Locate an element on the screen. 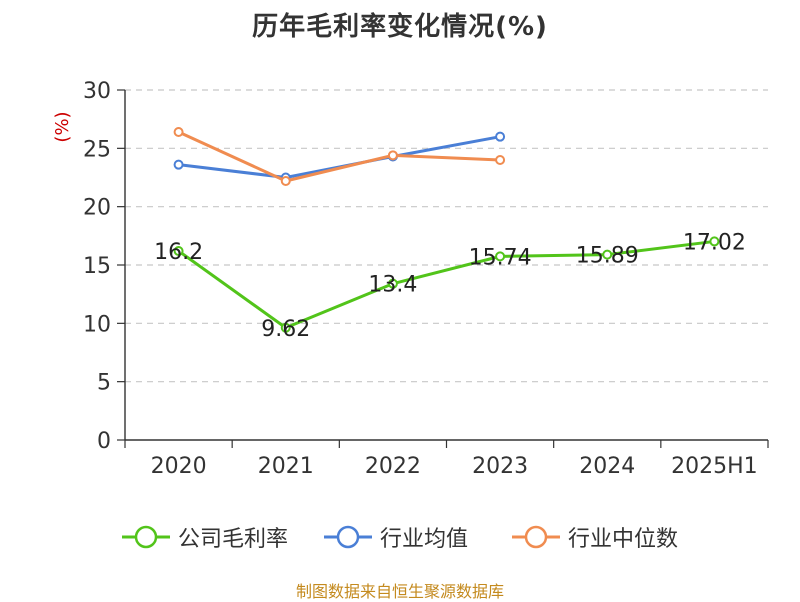 The image size is (800, 602). y-tick-label: 20 is located at coordinates (97, 208).